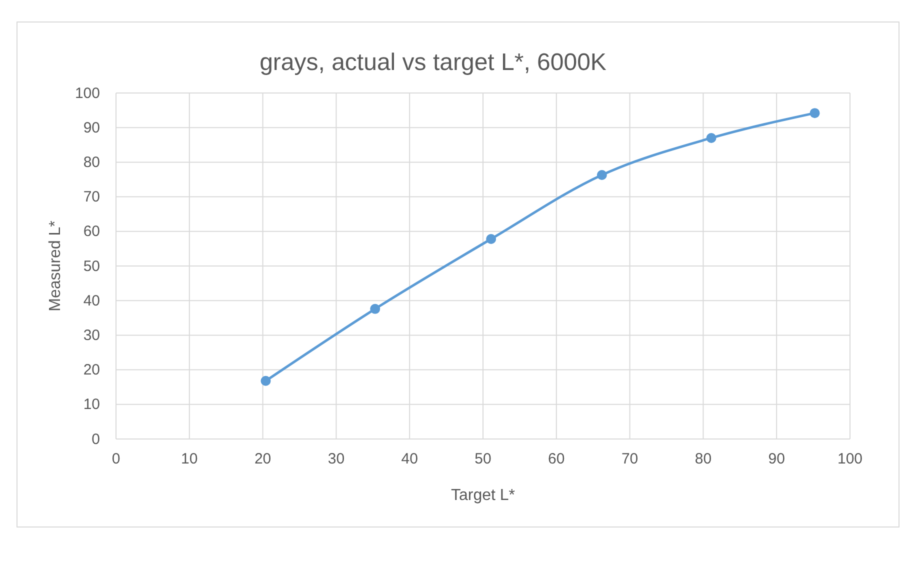 This screenshot has width=917, height=569. Describe the element at coordinates (556, 459) in the screenshot. I see `x-tick-label: 60` at that location.